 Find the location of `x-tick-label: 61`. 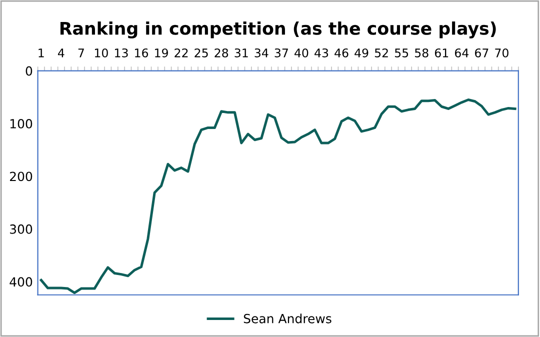

x-tick-label: 61 is located at coordinates (441, 53).